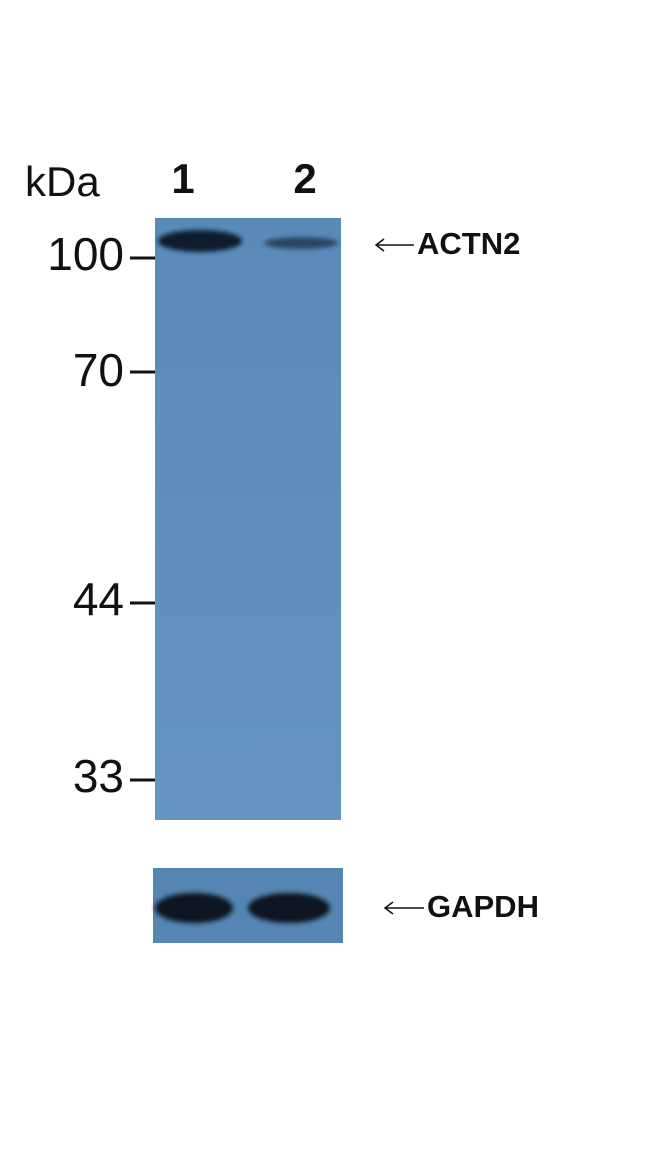 This screenshot has width=650, height=1156. Describe the element at coordinates (98, 599) in the screenshot. I see `marker-label: 44` at that location.